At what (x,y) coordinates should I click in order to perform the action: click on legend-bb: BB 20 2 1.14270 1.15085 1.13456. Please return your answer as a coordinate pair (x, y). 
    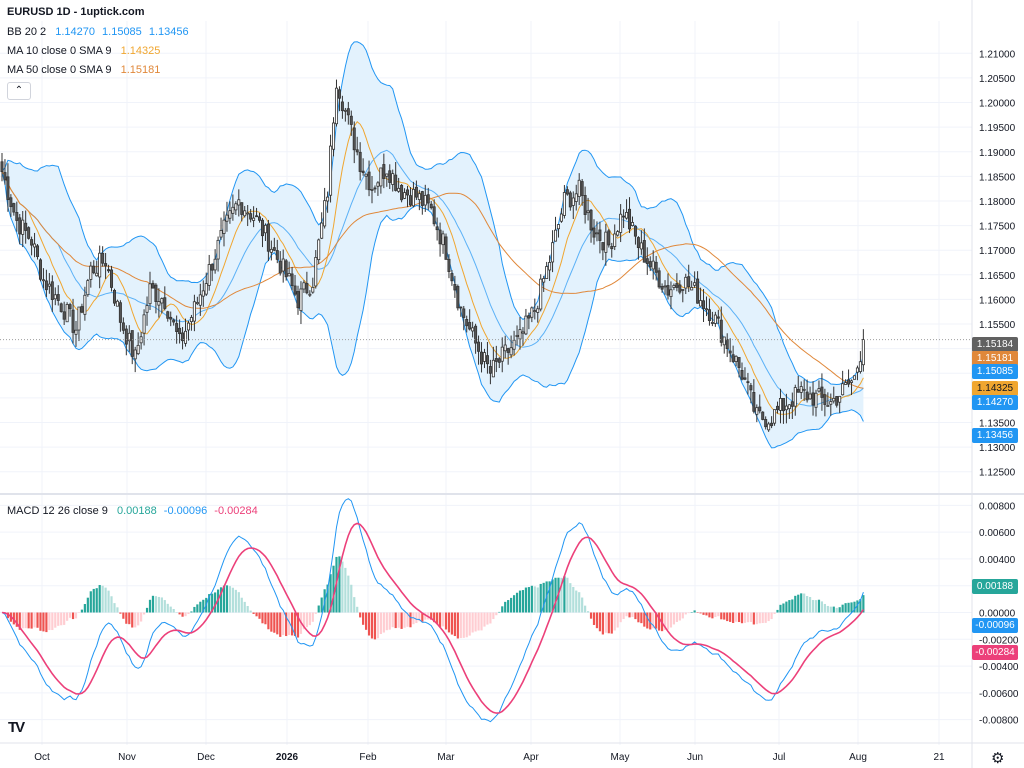
    Looking at the image, I should click on (98, 32).